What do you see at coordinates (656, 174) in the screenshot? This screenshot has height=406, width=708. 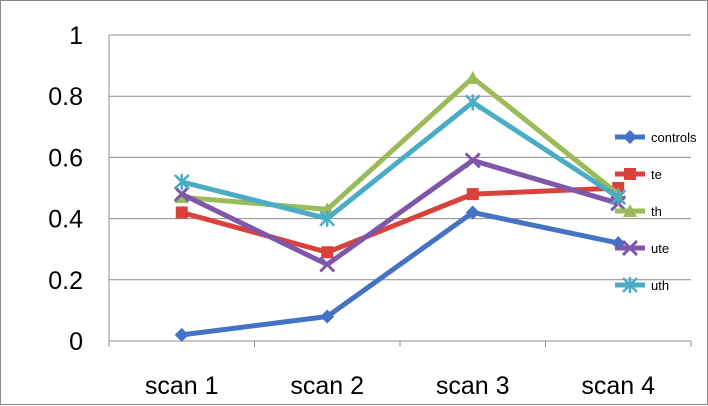 I see `legend-label-te: te` at bounding box center [656, 174].